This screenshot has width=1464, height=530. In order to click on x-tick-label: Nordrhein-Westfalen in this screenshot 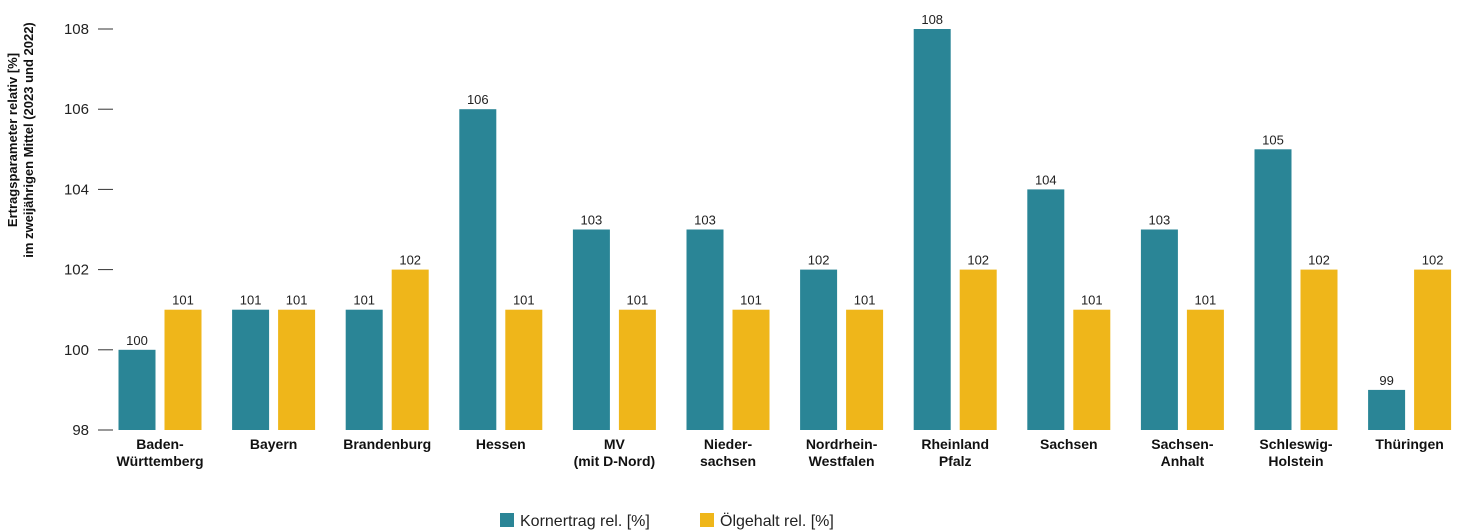, I will do `click(842, 452)`.